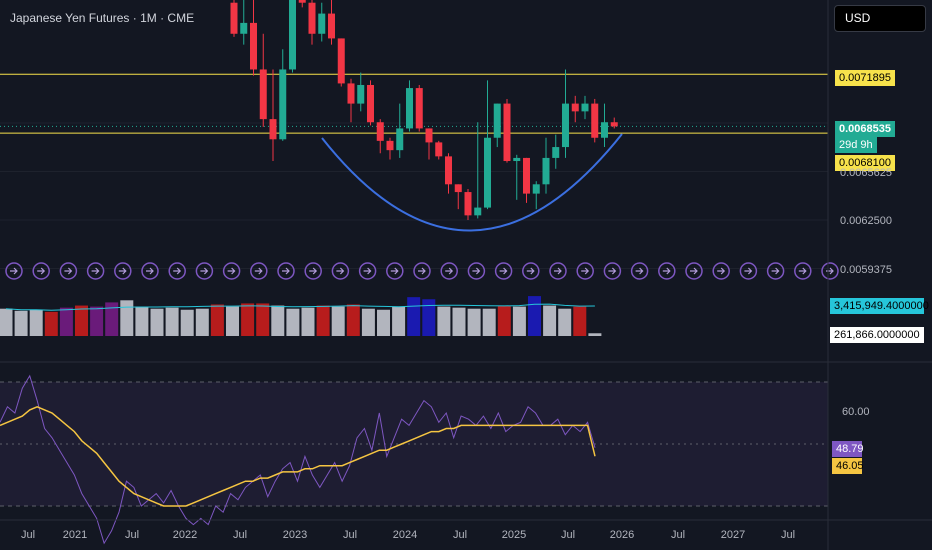 This screenshot has width=932, height=550. I want to click on volume-ma-tag: 3,415,949.4000000, so click(879, 306).